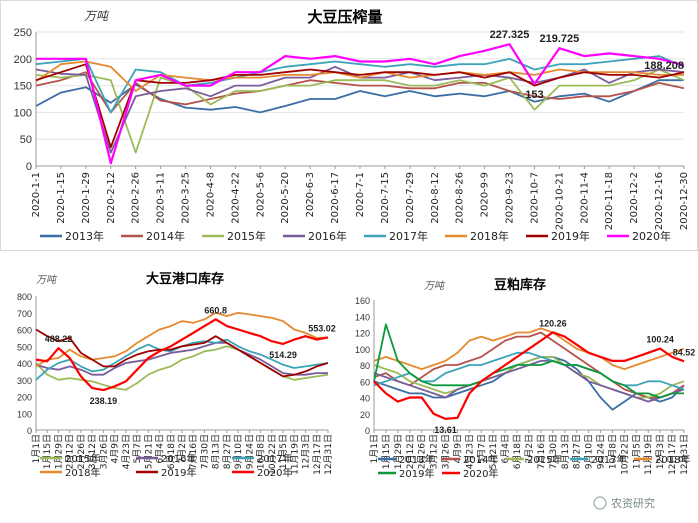 This screenshot has height=523, width=698. I want to click on crush-chart-title: 大豆压榨量, so click(344, 17).